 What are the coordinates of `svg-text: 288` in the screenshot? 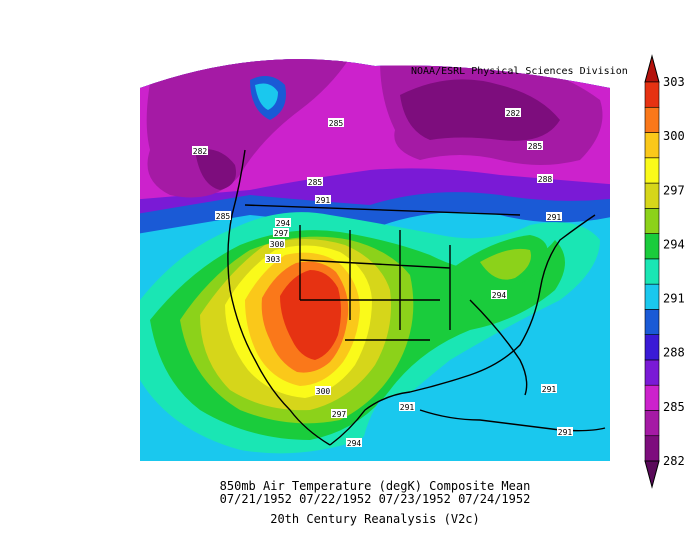 It's located at (545, 179).